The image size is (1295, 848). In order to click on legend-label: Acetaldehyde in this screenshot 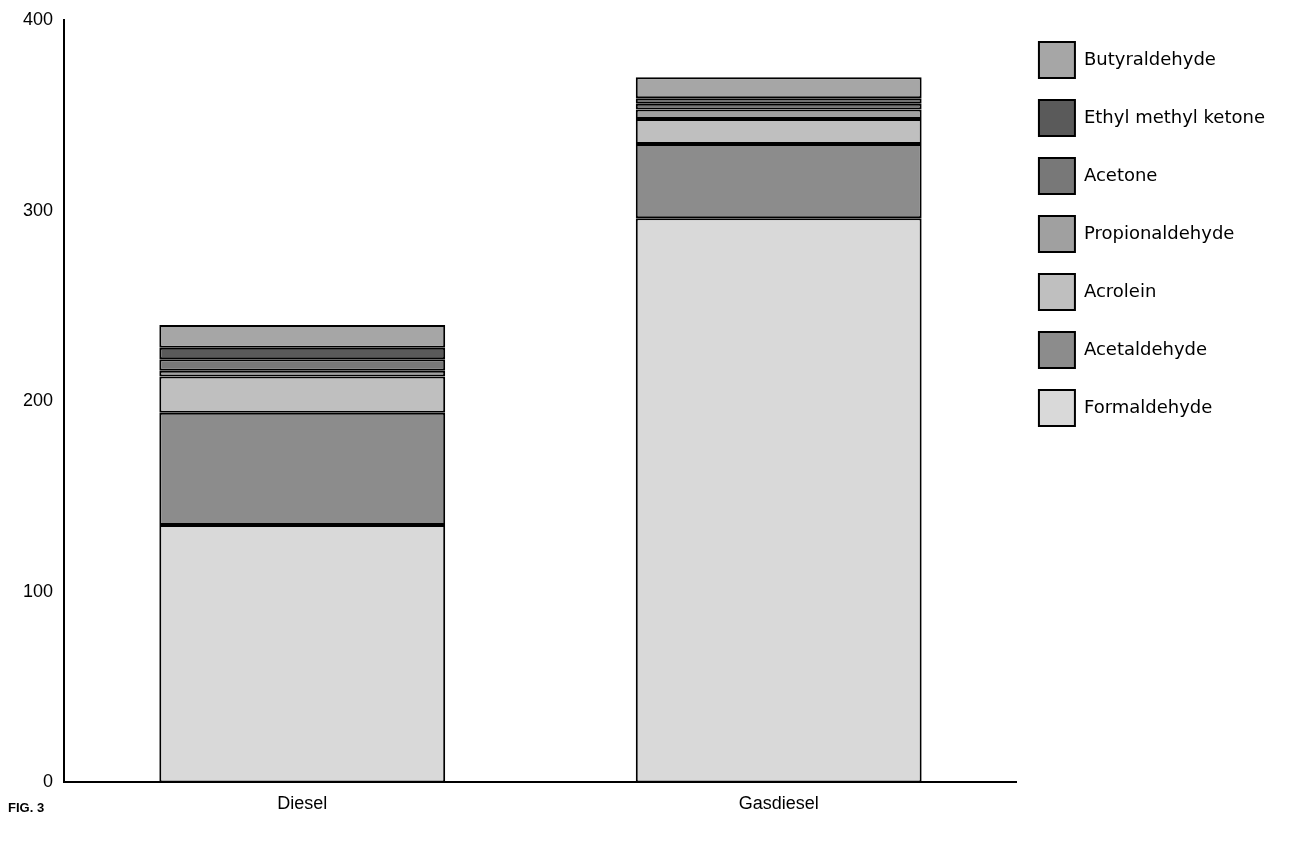, I will do `click(1145, 348)`.